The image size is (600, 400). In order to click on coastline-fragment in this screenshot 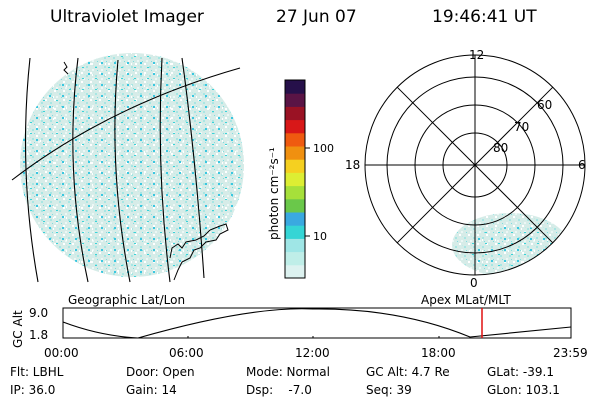, I will do `click(66, 68)`.